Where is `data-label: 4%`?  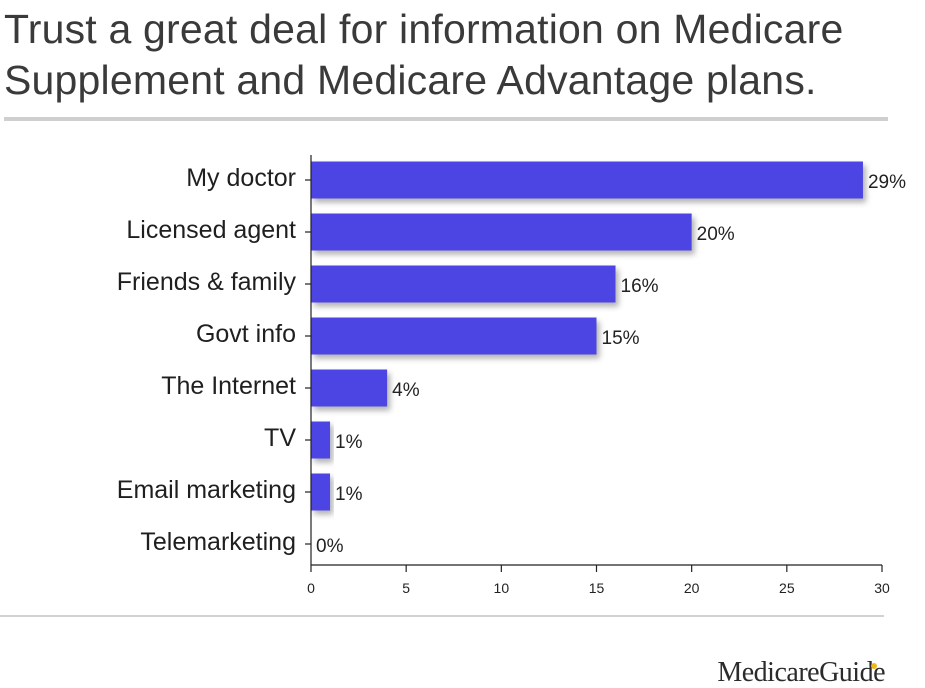 data-label: 4% is located at coordinates (406, 390).